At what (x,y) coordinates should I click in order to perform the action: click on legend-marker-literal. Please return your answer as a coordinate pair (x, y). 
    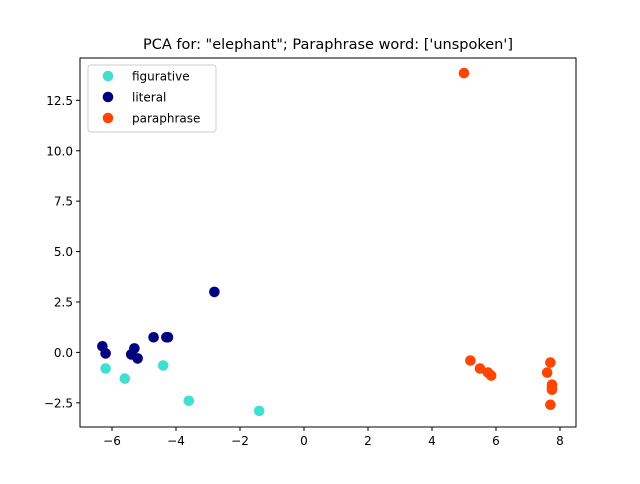
    Looking at the image, I should click on (108, 97).